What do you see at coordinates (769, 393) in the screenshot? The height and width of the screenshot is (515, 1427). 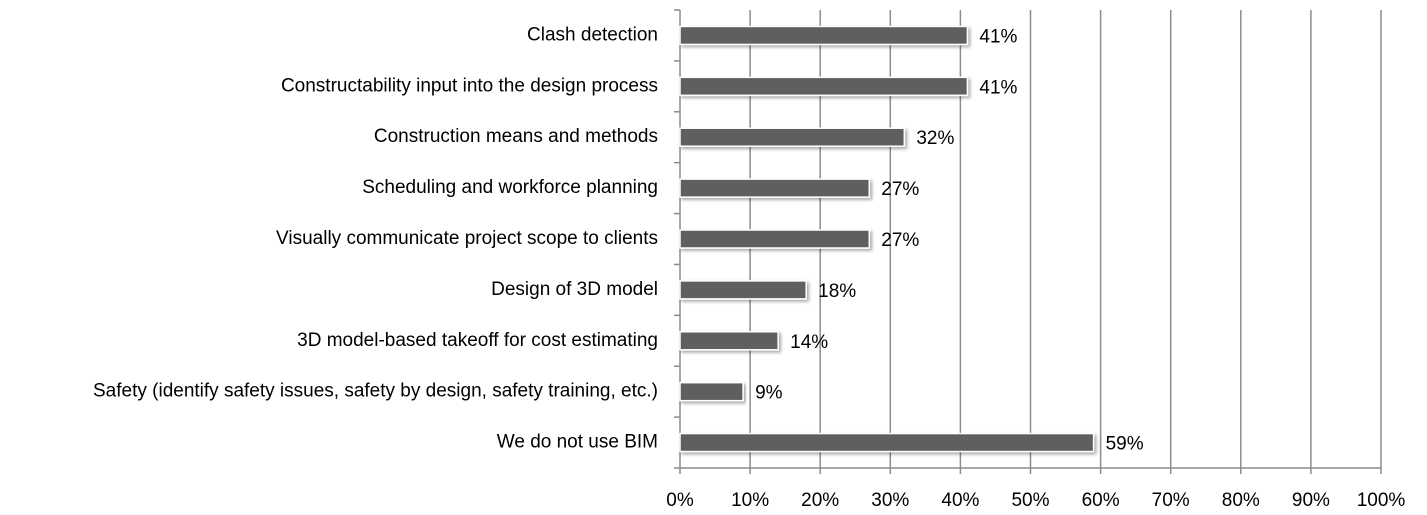 I see `value-label: 9%` at bounding box center [769, 393].